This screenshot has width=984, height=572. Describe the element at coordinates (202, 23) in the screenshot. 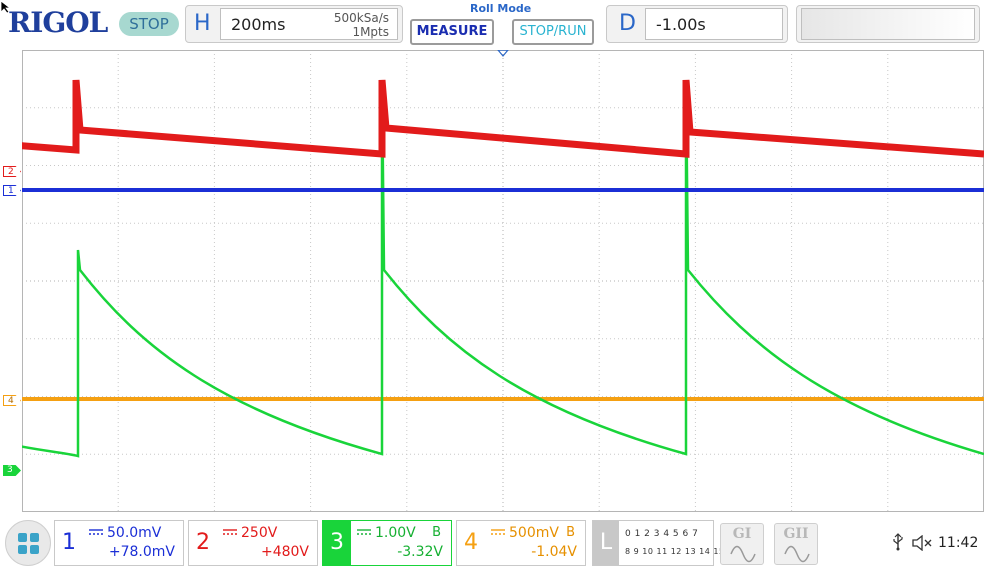

I see `horizontal-letter: H` at that location.